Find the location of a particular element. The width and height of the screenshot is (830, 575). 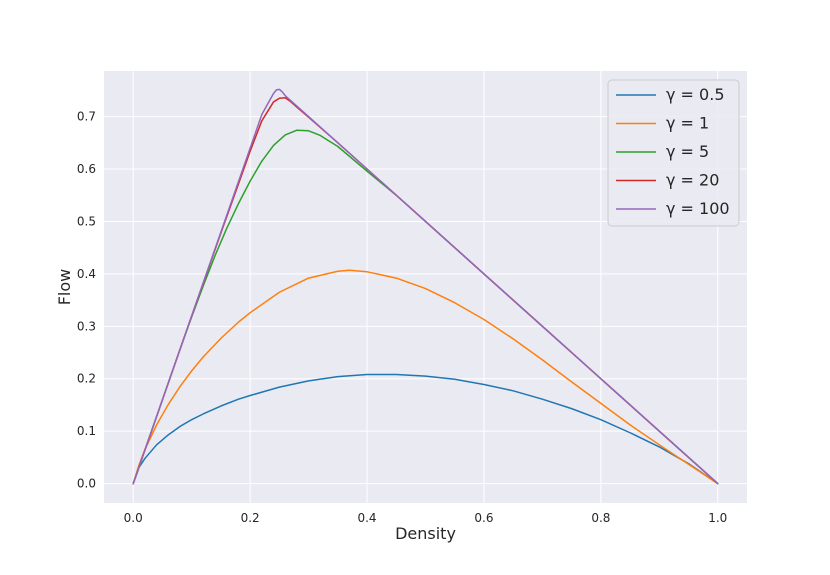

y-tick-label: 0.1 is located at coordinates (86, 431).